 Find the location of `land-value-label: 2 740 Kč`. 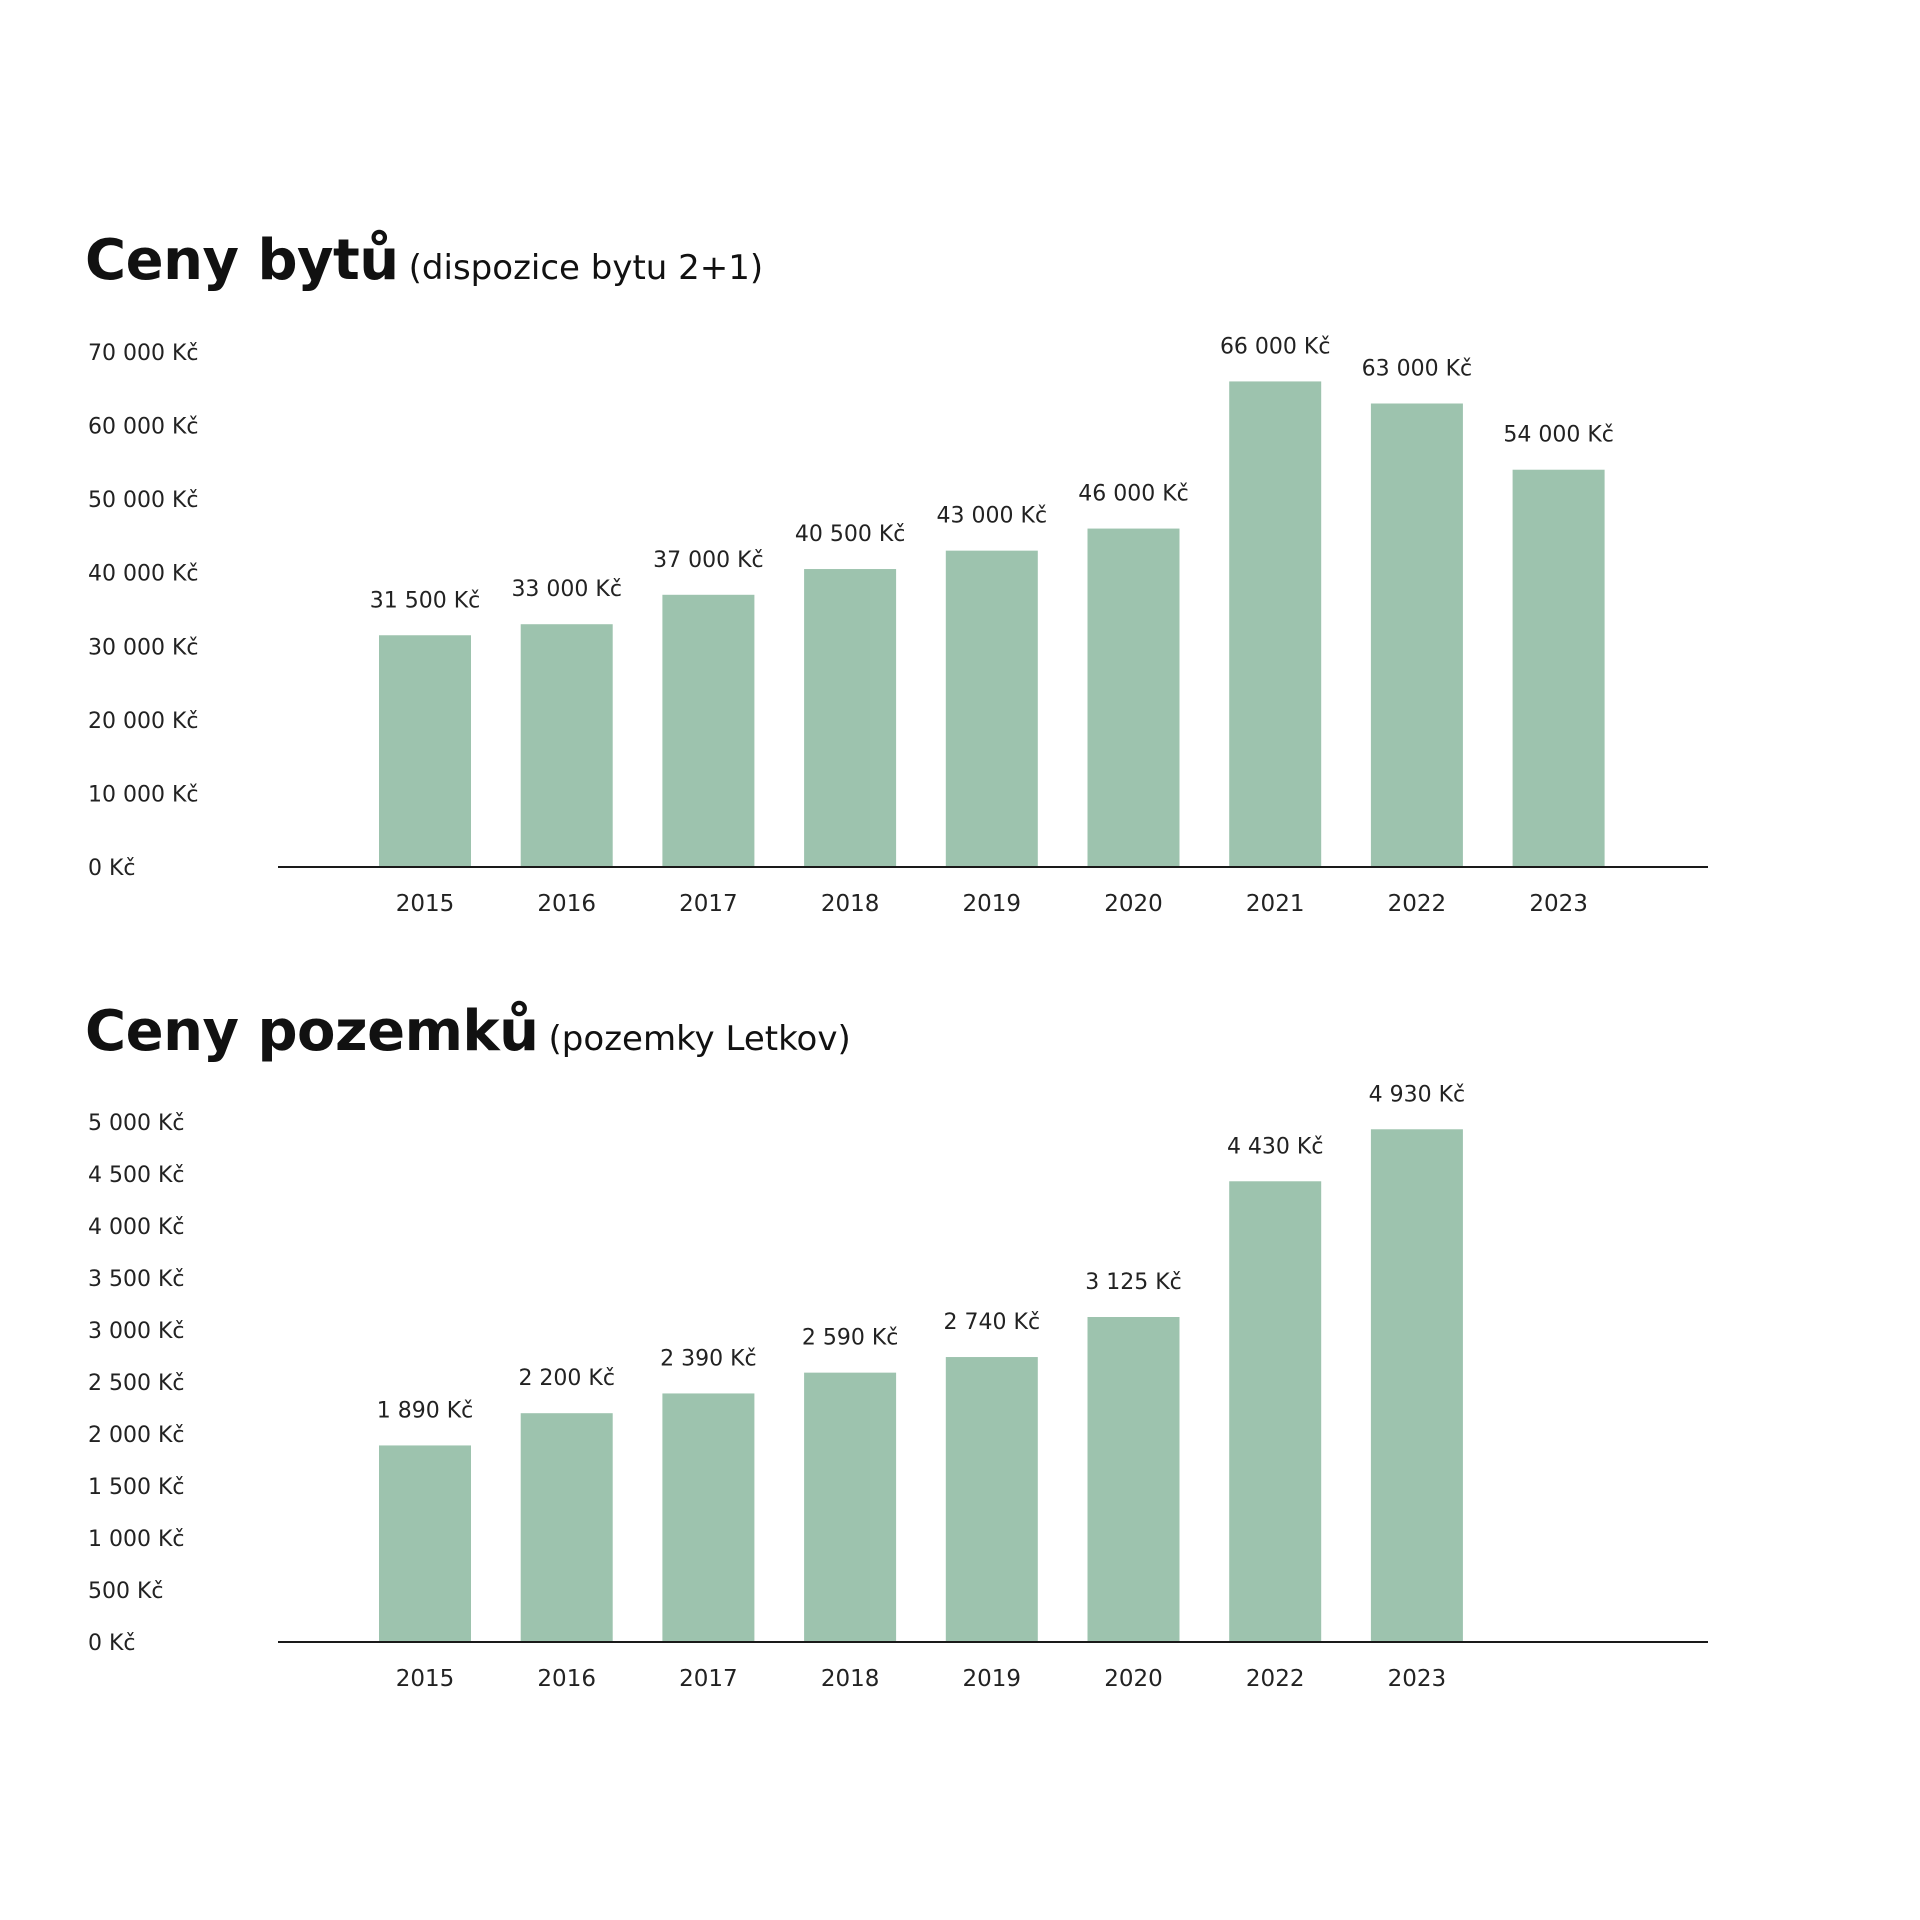

land-value-label: 2 740 Kč is located at coordinates (992, 1322).